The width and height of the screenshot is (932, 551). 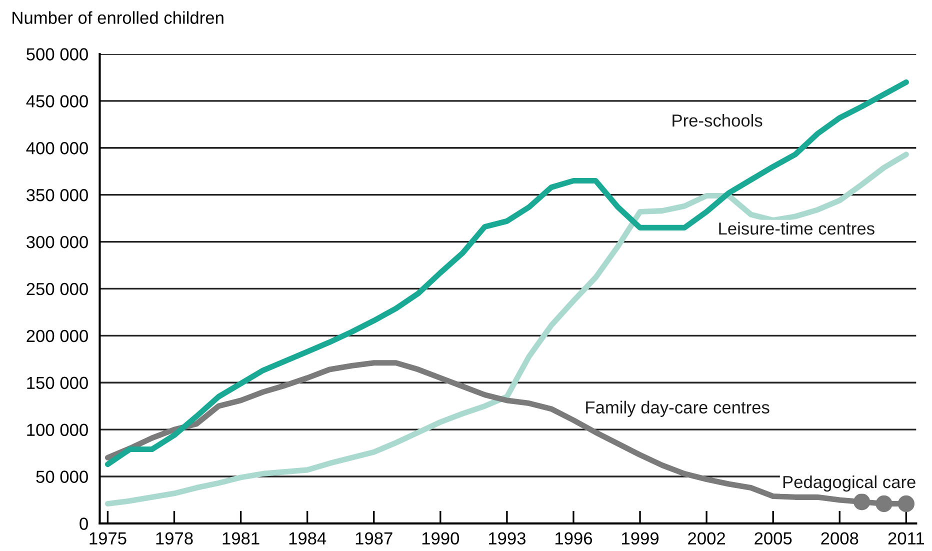 I want to click on y-tick-label: 0, so click(x=84, y=524).